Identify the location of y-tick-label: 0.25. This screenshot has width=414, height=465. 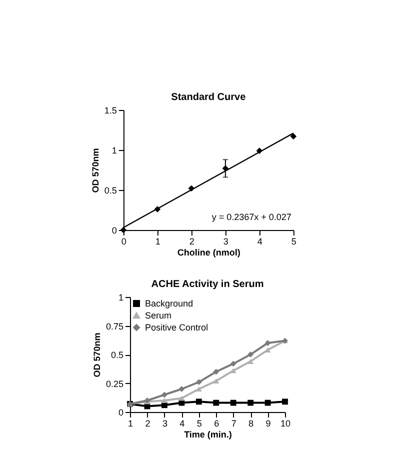
(115, 383).